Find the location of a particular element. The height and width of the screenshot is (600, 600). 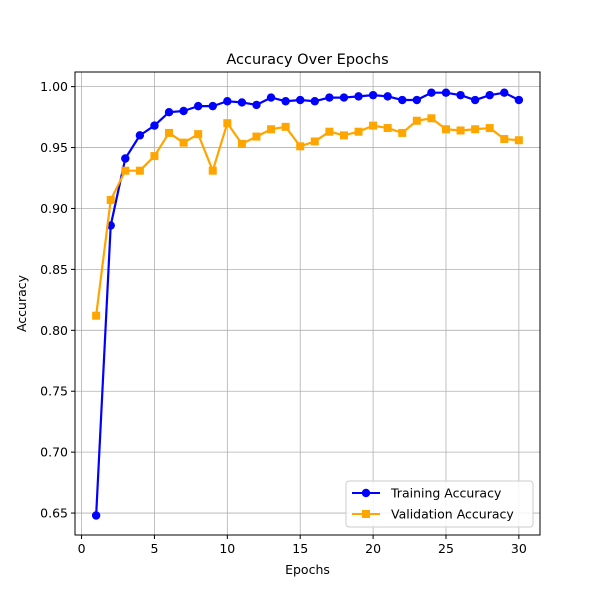

legend: Training Accuracy Validation Accuracy is located at coordinates (439, 504).